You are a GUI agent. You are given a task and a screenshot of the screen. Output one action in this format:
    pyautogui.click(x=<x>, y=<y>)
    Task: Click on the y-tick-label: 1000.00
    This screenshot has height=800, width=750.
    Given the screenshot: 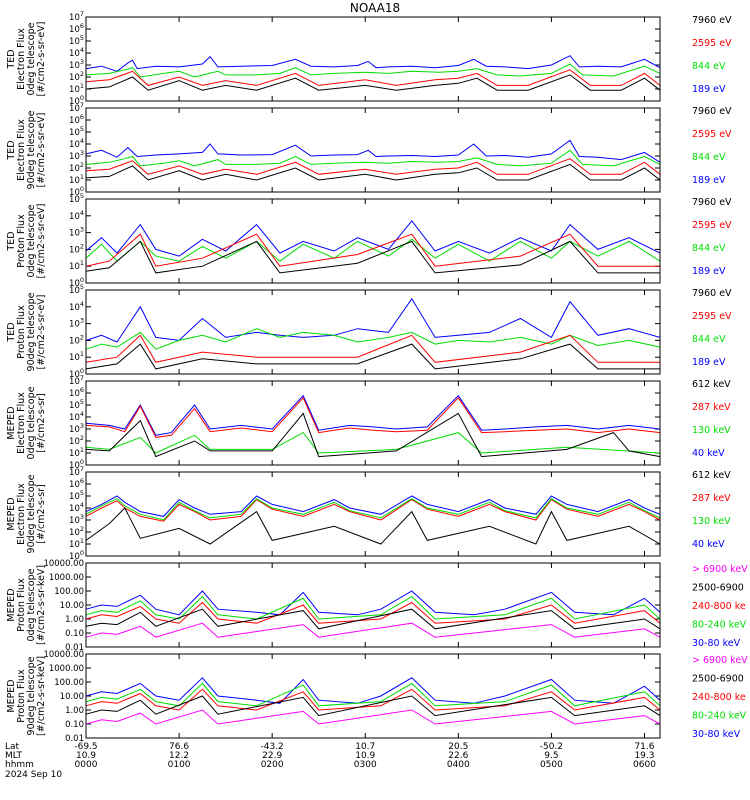 What is the action you would take?
    pyautogui.click(x=66, y=578)
    